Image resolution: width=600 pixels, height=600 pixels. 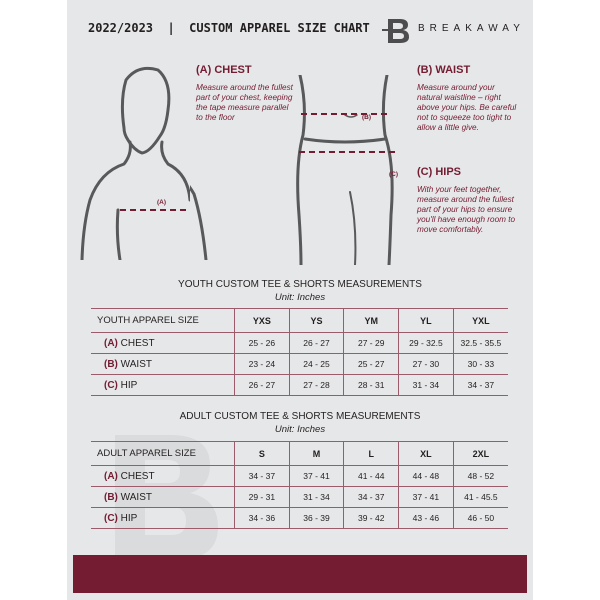 What do you see at coordinates (439, 172) in the screenshot?
I see `hips-heading: (C) HIPS` at bounding box center [439, 172].